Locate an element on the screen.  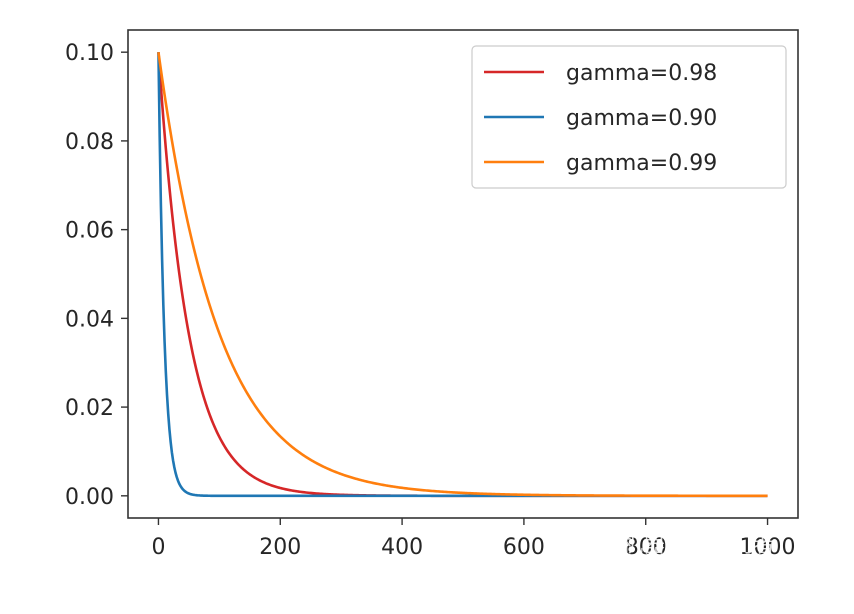
legend-label-gamma-090: gamma=0.90 is located at coordinates (641, 118).